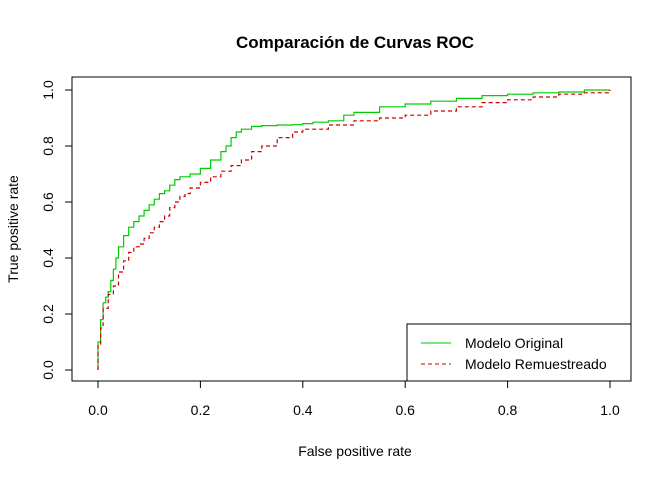  I want to click on x-tick-label: 0.4, so click(303, 410).